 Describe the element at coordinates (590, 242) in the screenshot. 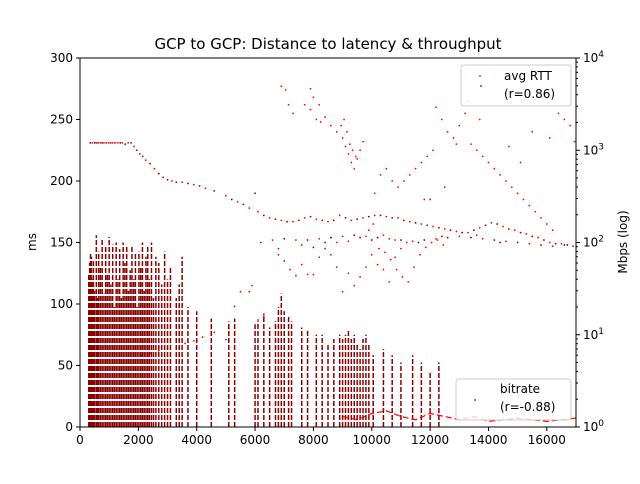

I see `y-axis-right: 10⁰ 10¹ 10² 10³ 10⁴` at that location.